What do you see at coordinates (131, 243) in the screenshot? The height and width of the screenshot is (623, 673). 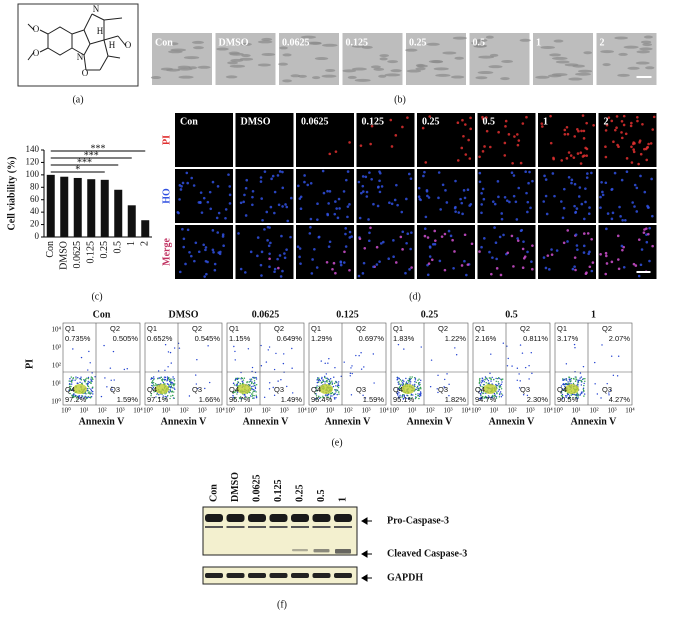 I see `x-tick-label: 1` at bounding box center [131, 243].